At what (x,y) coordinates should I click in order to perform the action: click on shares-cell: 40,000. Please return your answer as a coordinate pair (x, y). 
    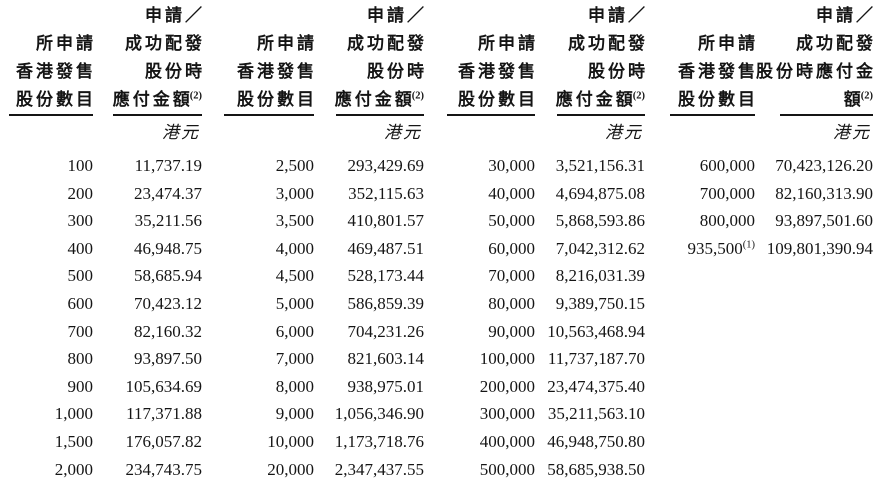
    Looking at the image, I should click on (480, 194).